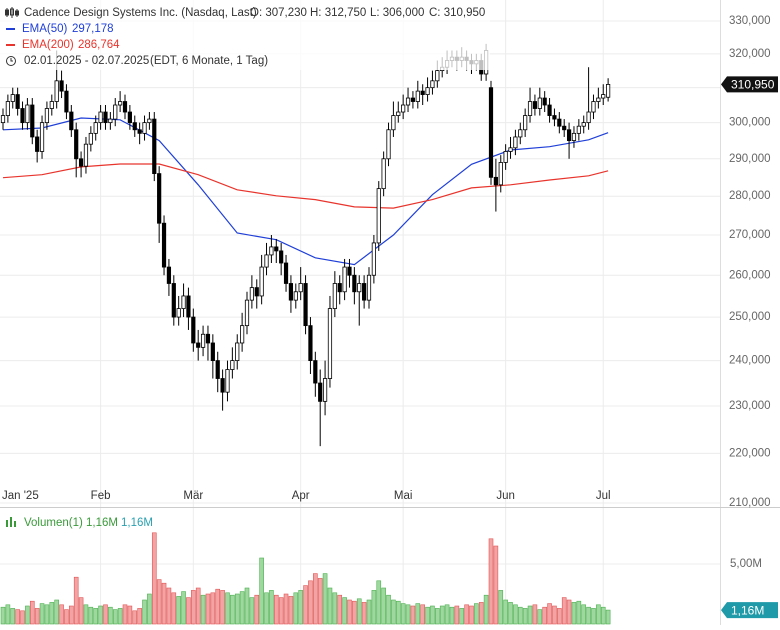  What do you see at coordinates (99, 45) in the screenshot?
I see `legend-value: 286,764` at bounding box center [99, 45].